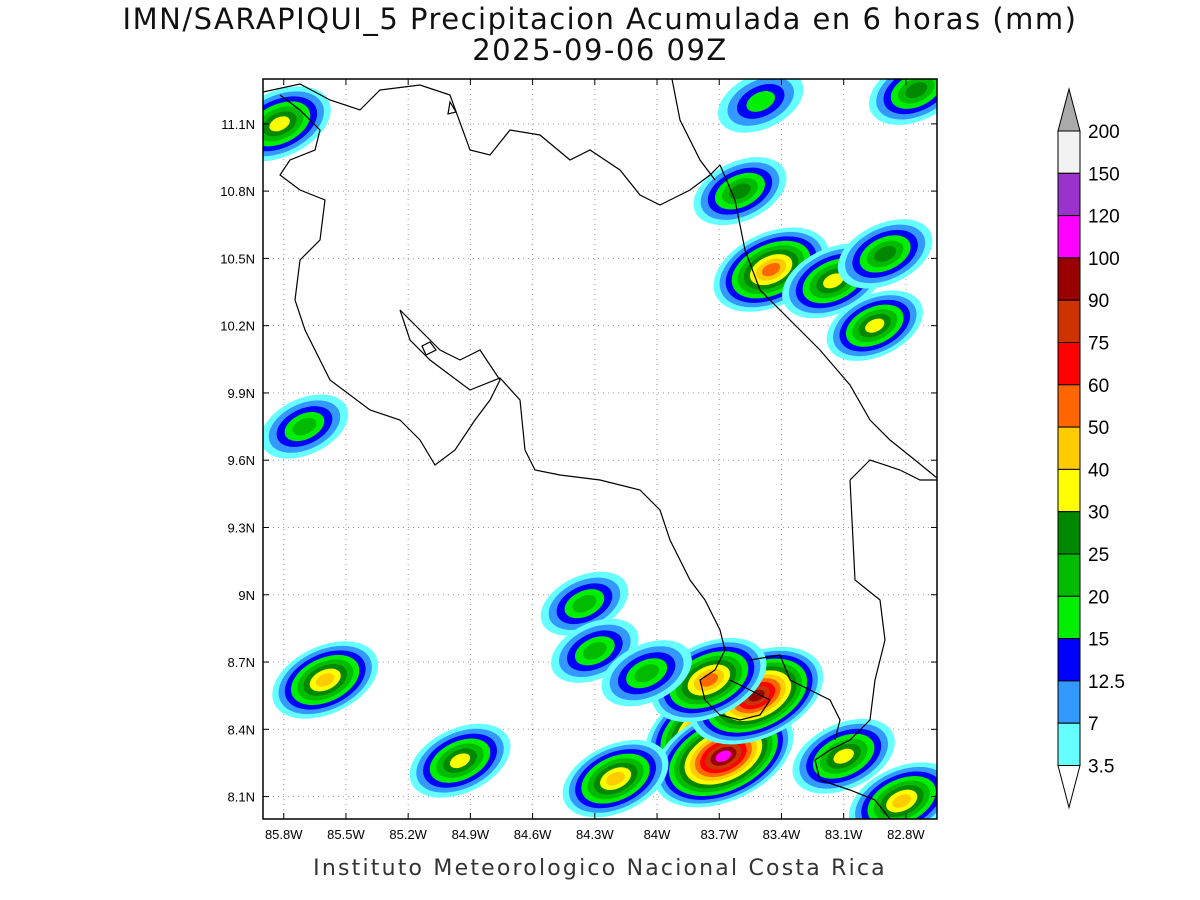 The height and width of the screenshot is (900, 1200). Describe the element at coordinates (875, 639) in the screenshot. I see `panama-border` at that location.